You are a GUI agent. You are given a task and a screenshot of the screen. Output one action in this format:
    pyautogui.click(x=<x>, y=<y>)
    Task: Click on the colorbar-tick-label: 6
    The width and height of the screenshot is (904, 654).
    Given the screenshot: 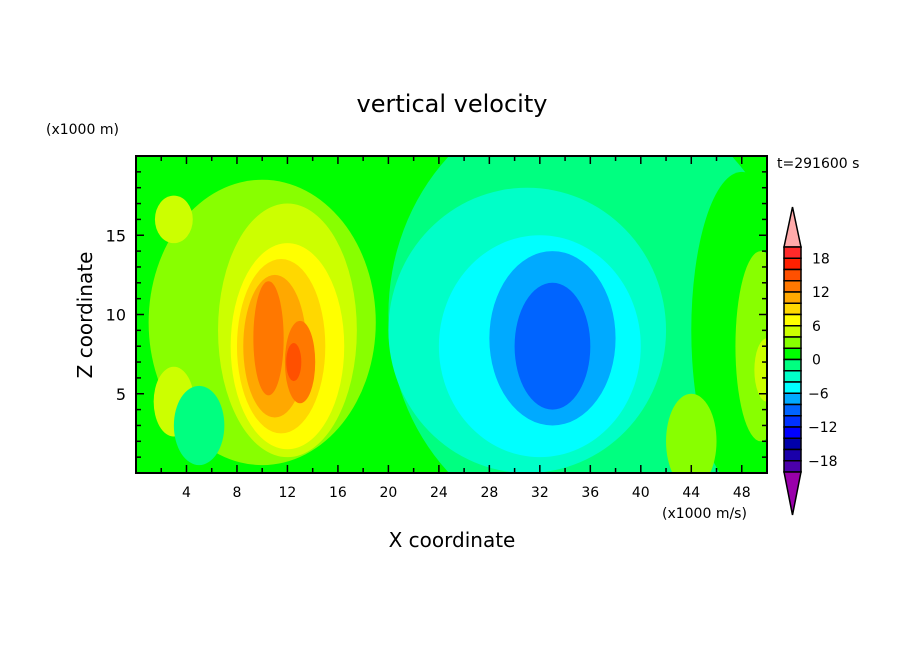 What is the action you would take?
    pyautogui.click(x=816, y=327)
    